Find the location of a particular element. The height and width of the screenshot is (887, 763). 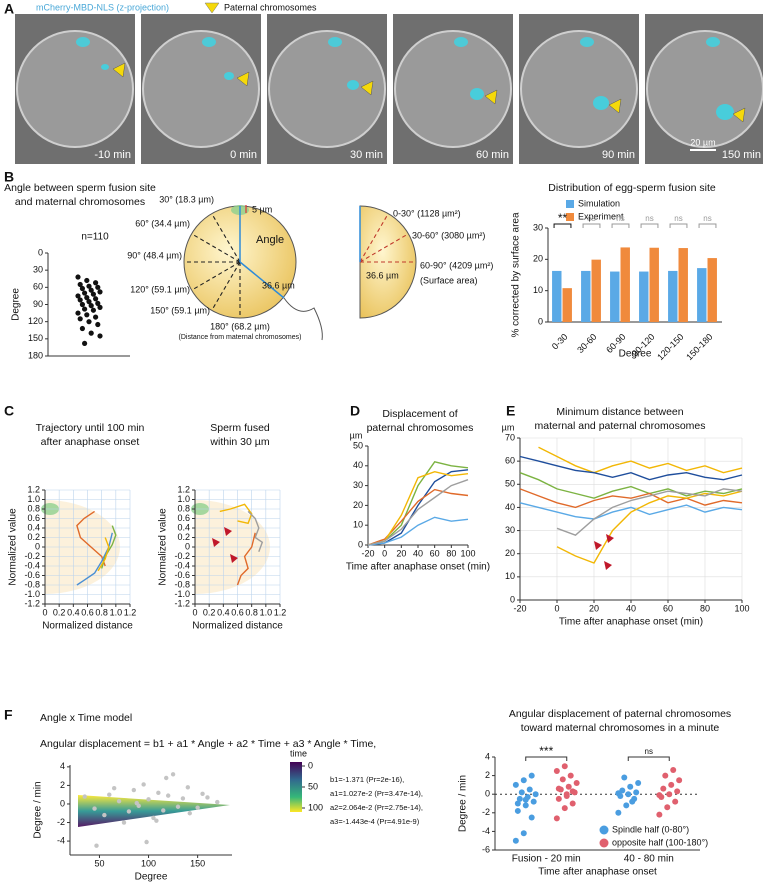

y-axis-label: Degree is located at coordinates (16, 304).